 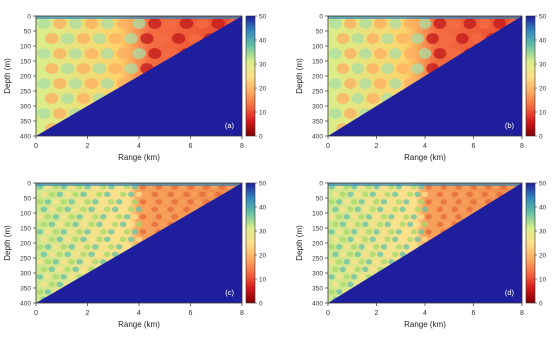 I want to click on surface-layer, so click(x=425, y=17).